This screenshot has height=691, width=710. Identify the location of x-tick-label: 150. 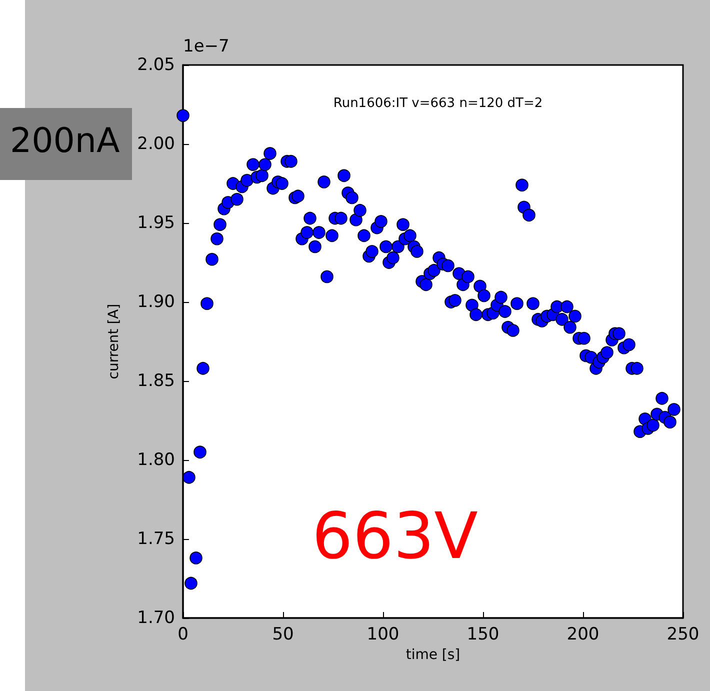
(483, 634).